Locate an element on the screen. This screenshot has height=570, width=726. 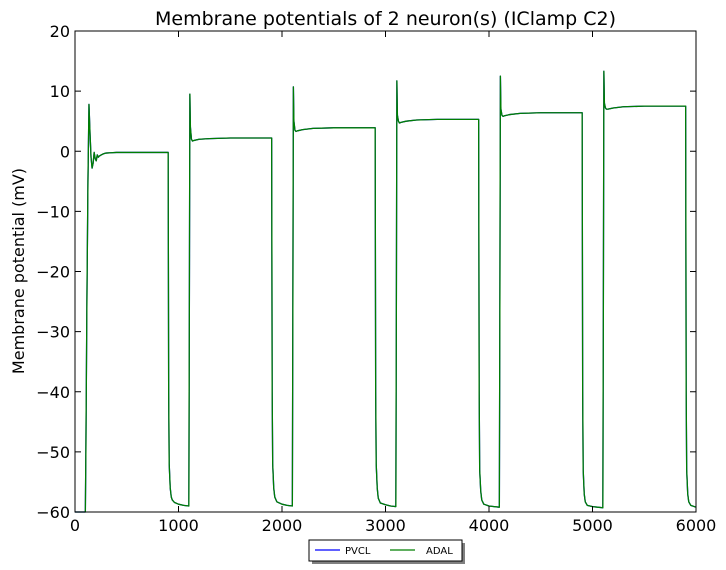
x-tick-label: 5000 is located at coordinates (592, 525).